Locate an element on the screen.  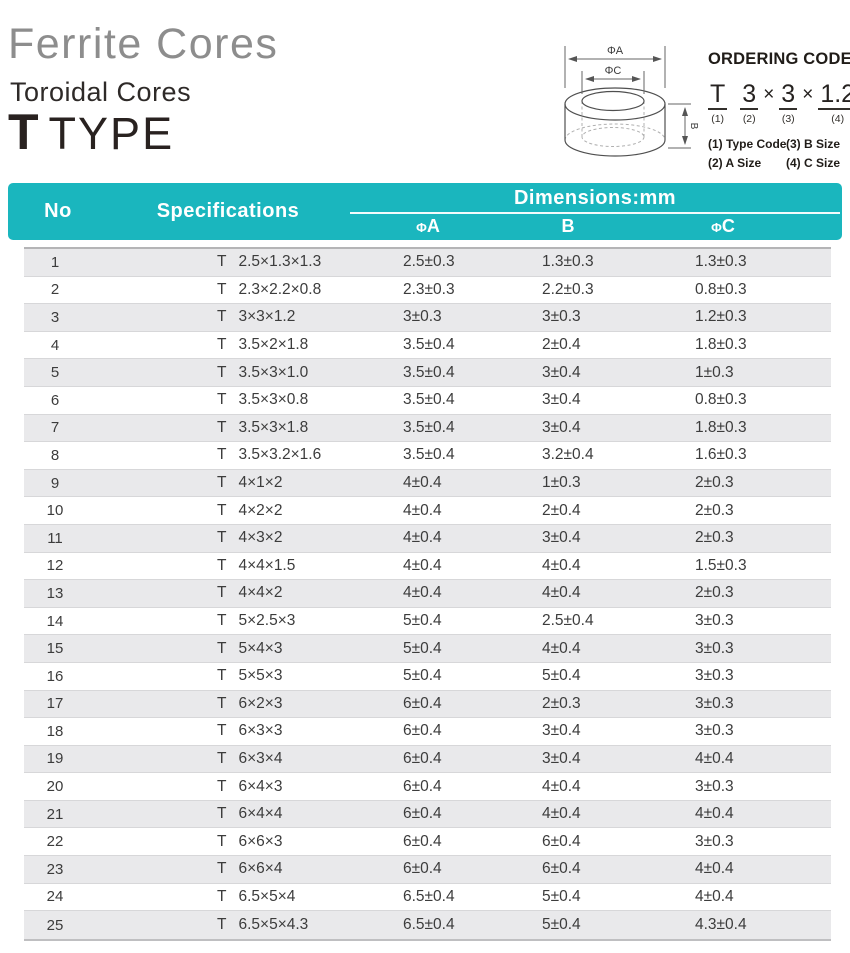
ordering-code-part: × is located at coordinates (807, 94).